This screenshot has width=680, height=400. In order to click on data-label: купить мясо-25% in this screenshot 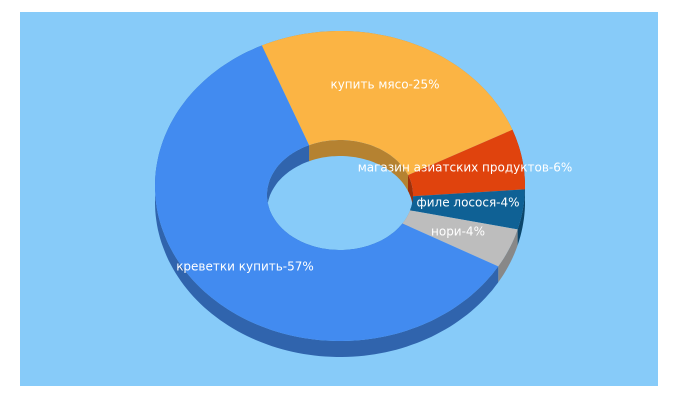, I will do `click(384, 85)`.